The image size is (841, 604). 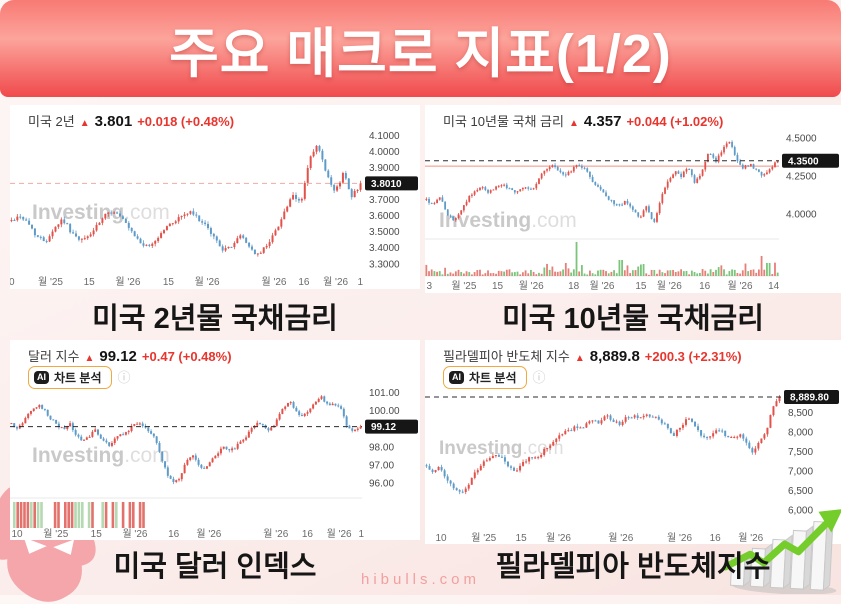 I want to click on svg-text: 4.2500, so click(x=801, y=176).